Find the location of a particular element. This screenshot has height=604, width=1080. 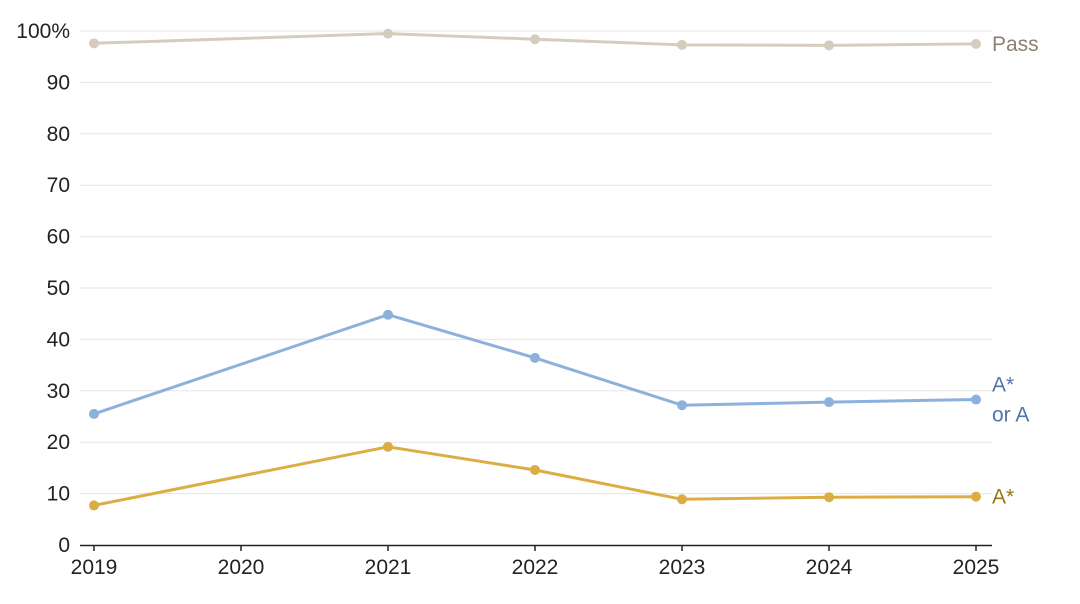

series-label-a-or-a: A* is located at coordinates (1003, 385).